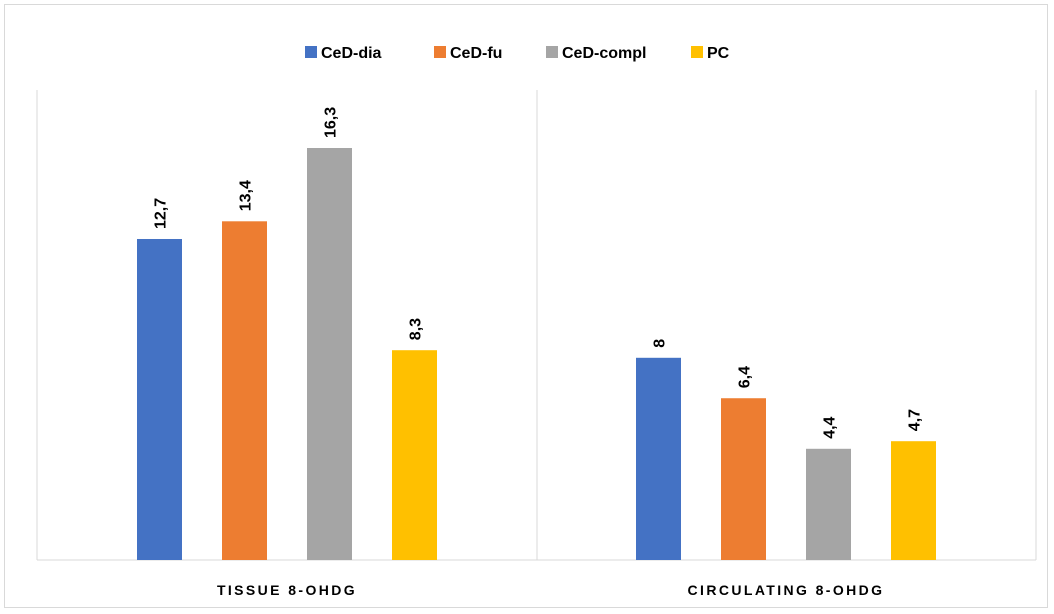 Image resolution: width=1054 pixels, height=614 pixels. I want to click on bar-ced-fu-tissue-8-ohdg, so click(244, 391).